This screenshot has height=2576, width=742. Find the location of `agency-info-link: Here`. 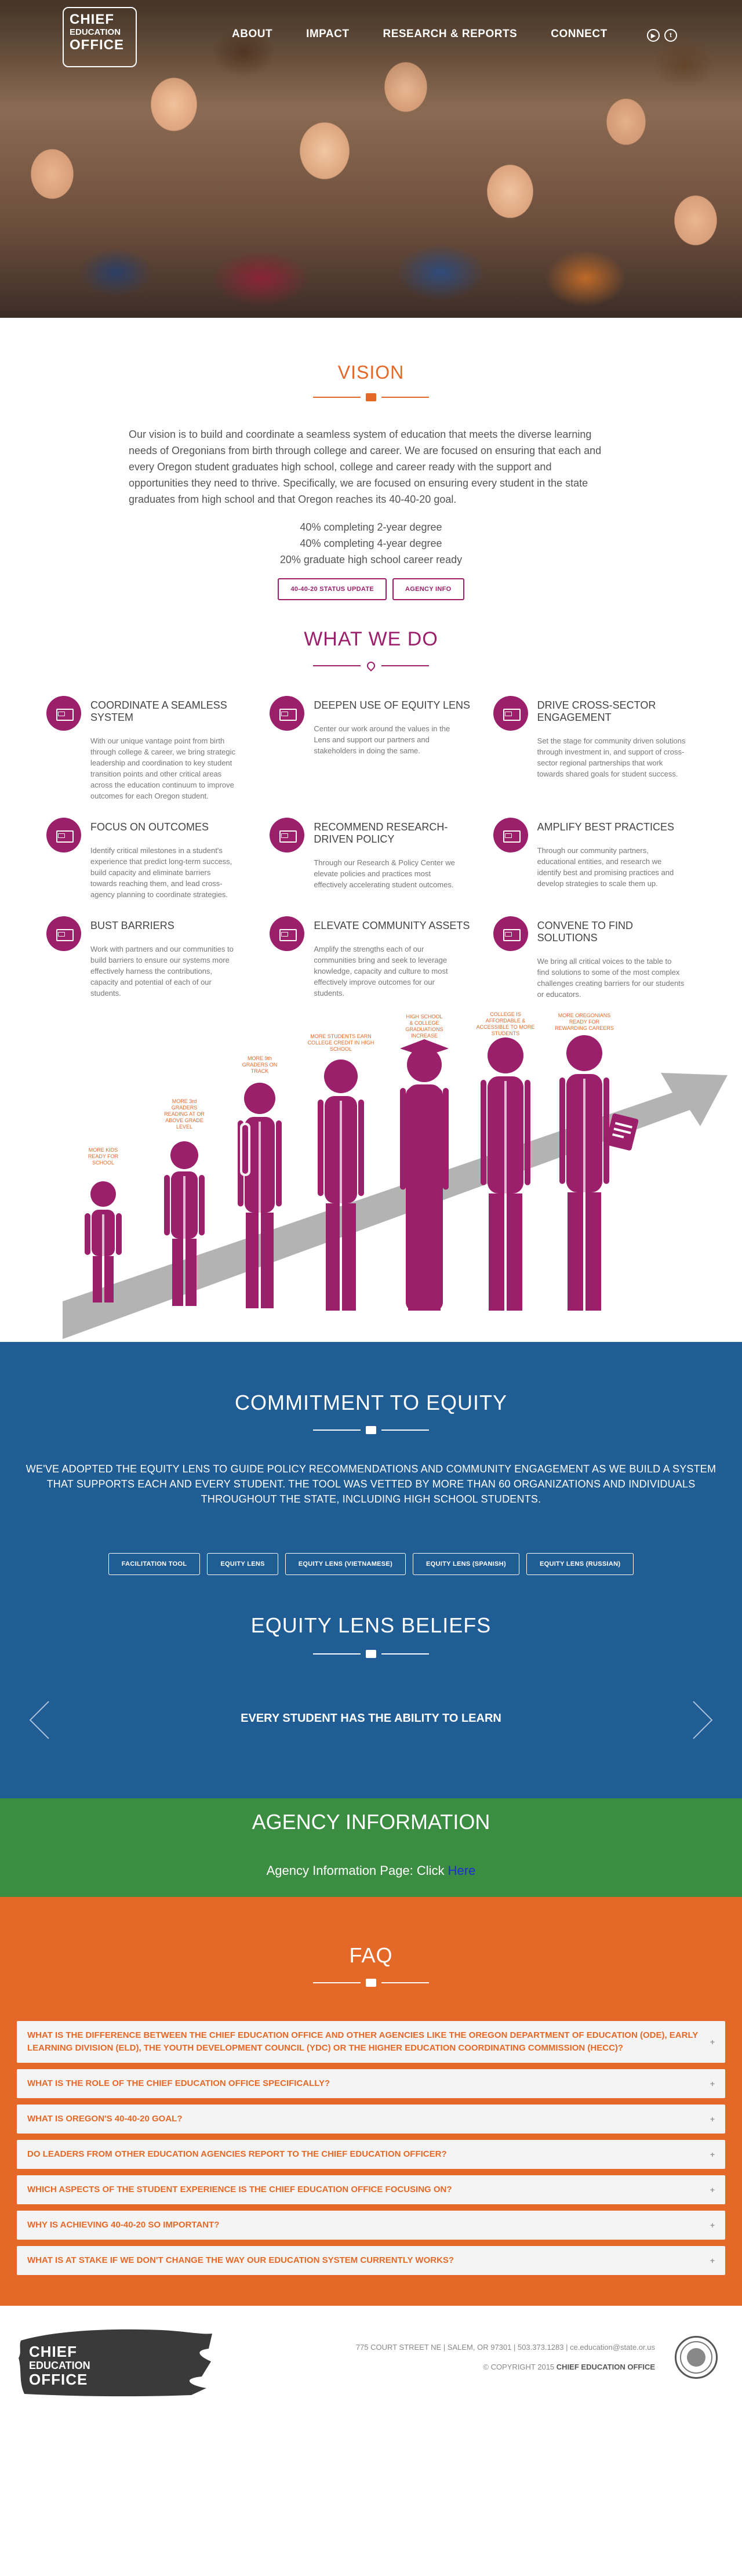

agency-info-link: Here is located at coordinates (462, 1870).